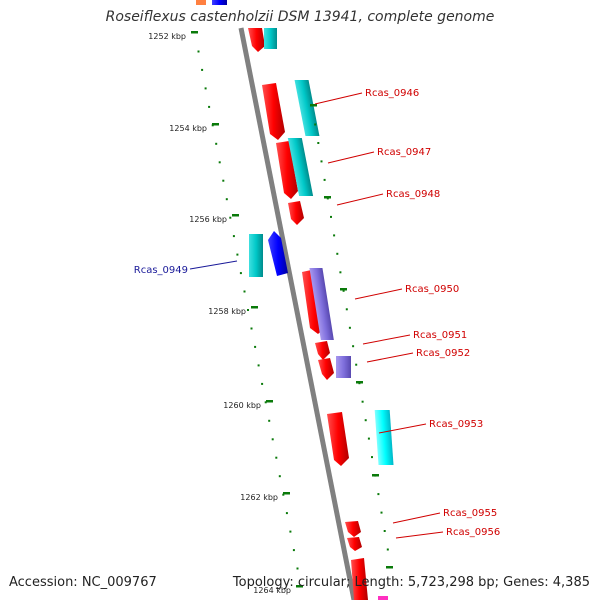 This screenshot has width=600, height=600. What do you see at coordinates (404, 152) in the screenshot?
I see `gene-label: Rcas_0947` at bounding box center [404, 152].